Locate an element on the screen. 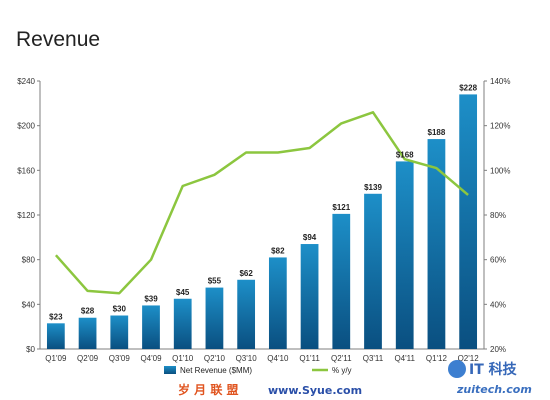  right-tick-label: 120% is located at coordinates (500, 126).